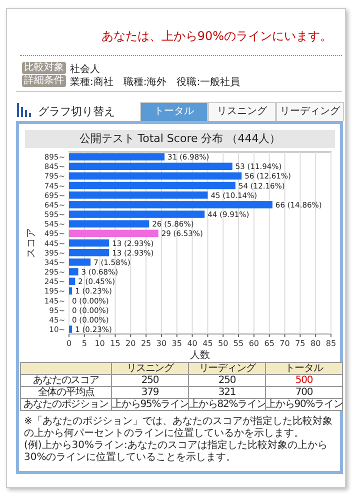 The width and height of the screenshot is (352, 500). I want to click on x-tick-label: 80, so click(315, 343).